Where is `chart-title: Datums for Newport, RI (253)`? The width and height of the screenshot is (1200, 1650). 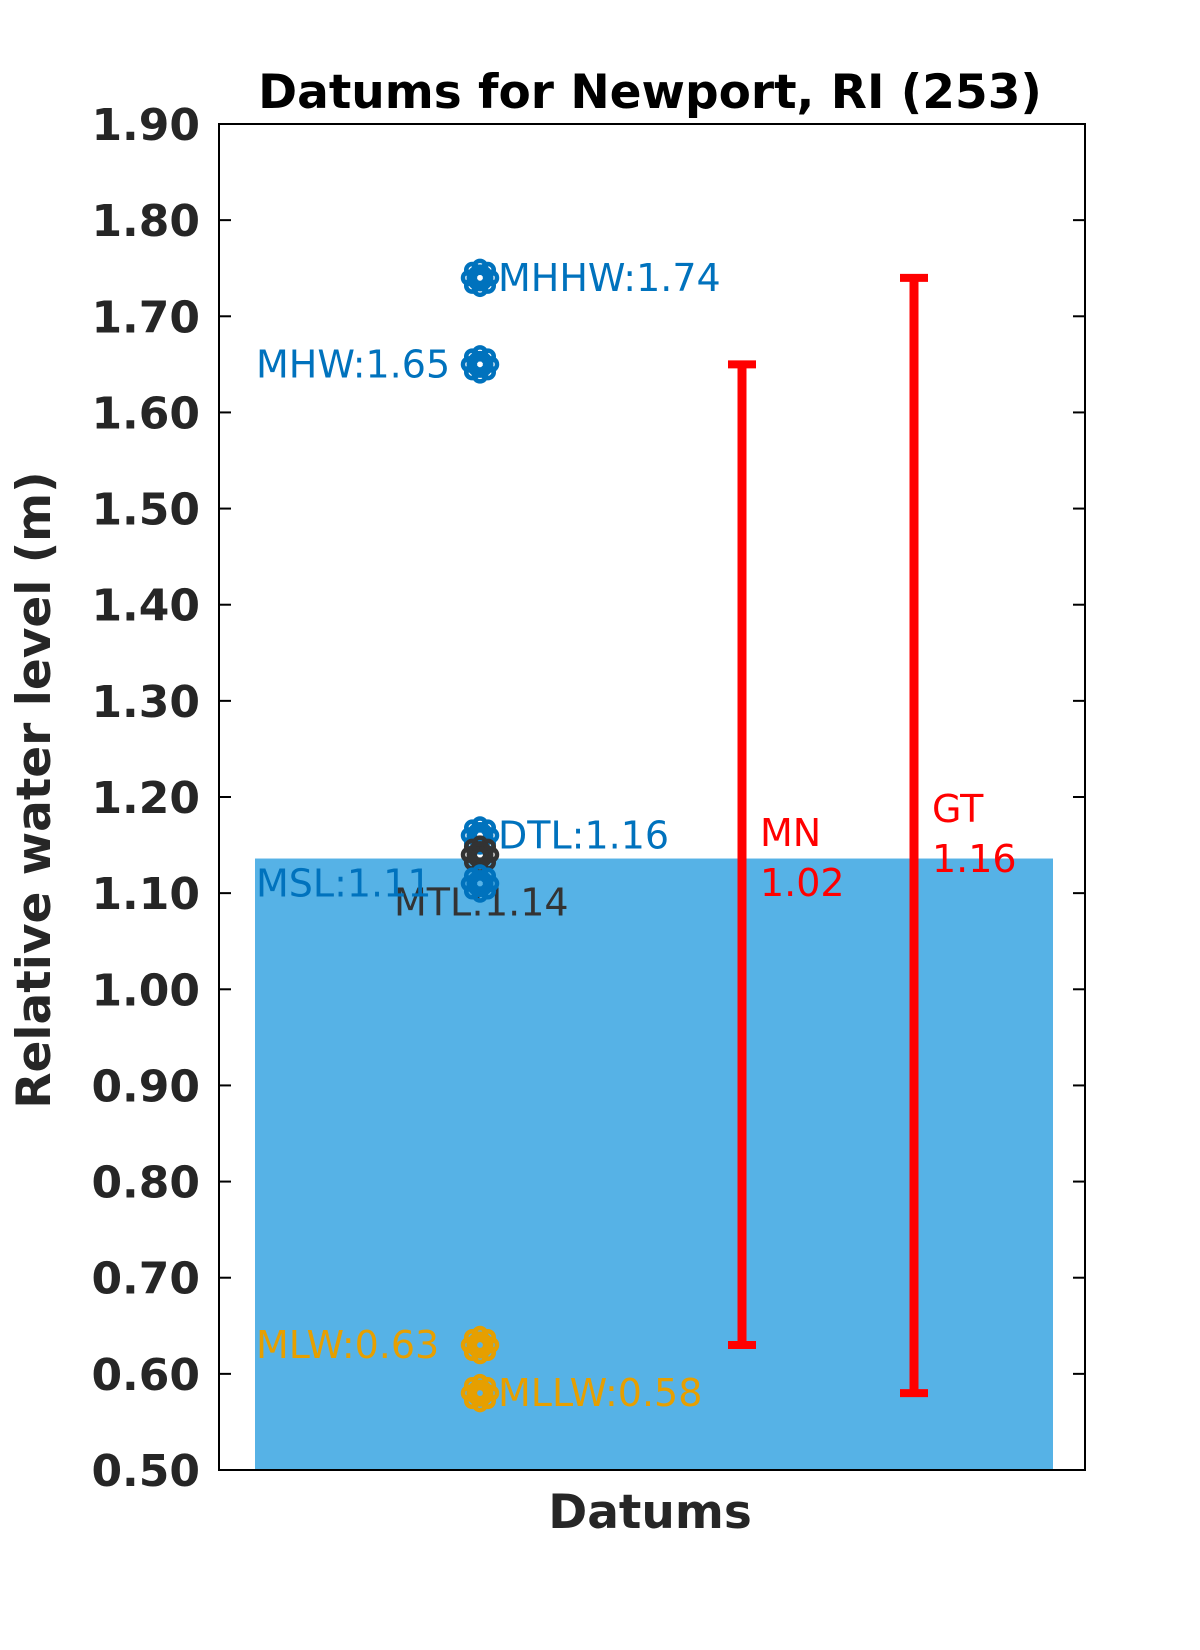
chart-title: Datums for Newport, RI (253) is located at coordinates (650, 92).